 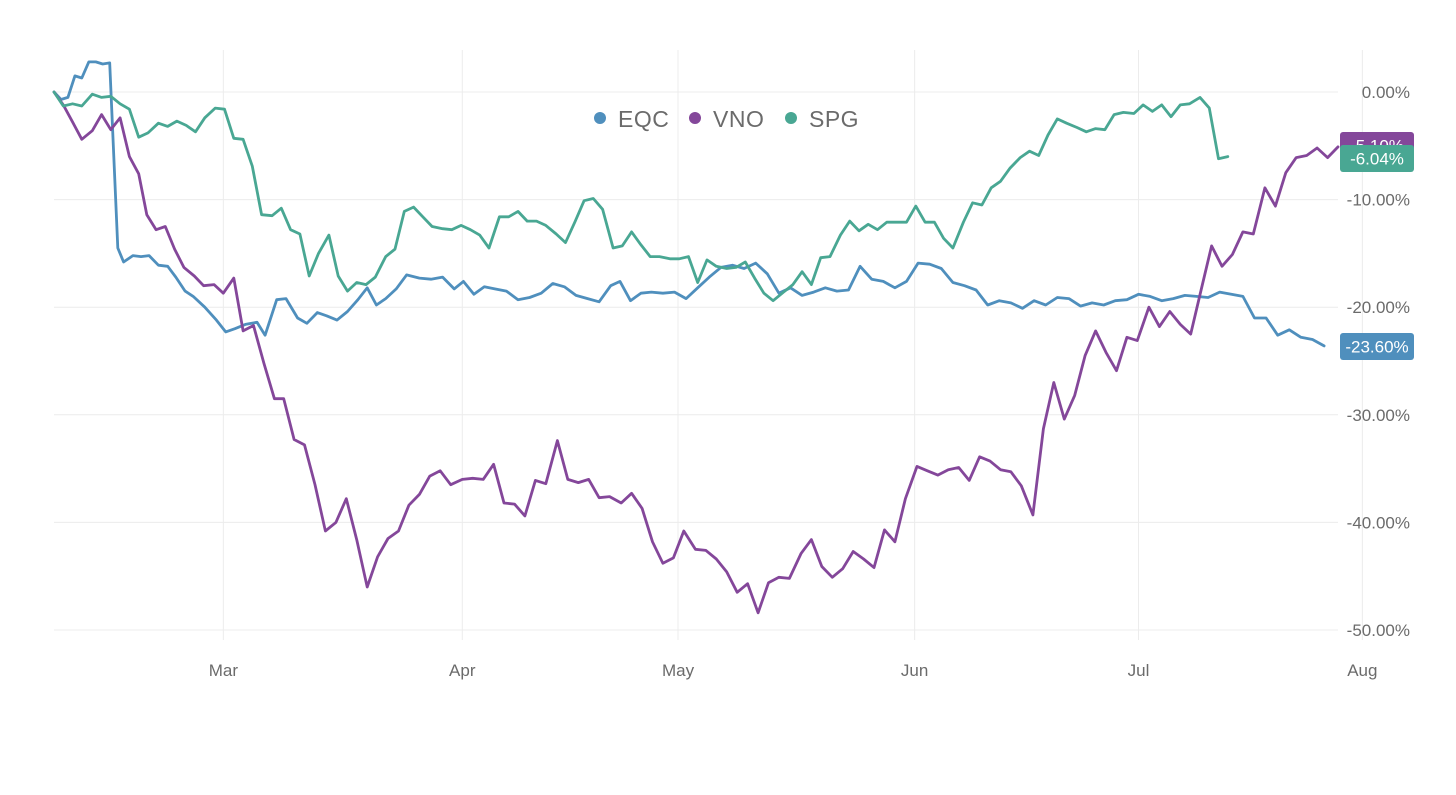 I want to click on x-tick-label: Aug, so click(x=1362, y=670).